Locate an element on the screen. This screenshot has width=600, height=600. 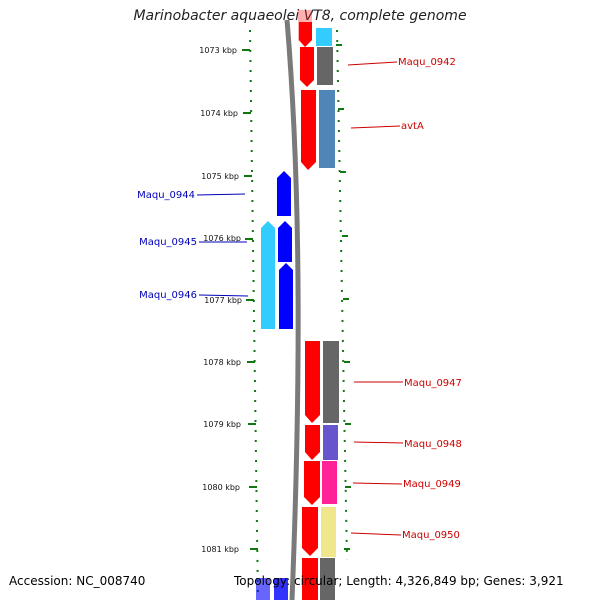
gene-label: Maqu_0950 is located at coordinates (431, 535).